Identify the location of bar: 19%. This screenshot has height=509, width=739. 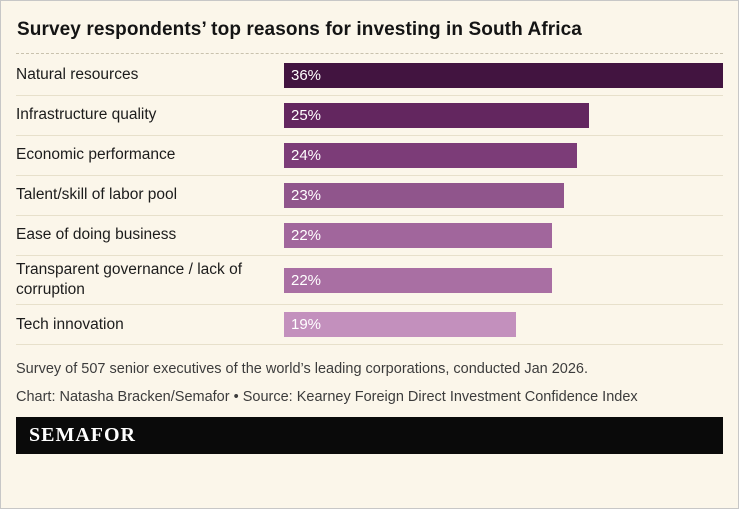
(400, 325).